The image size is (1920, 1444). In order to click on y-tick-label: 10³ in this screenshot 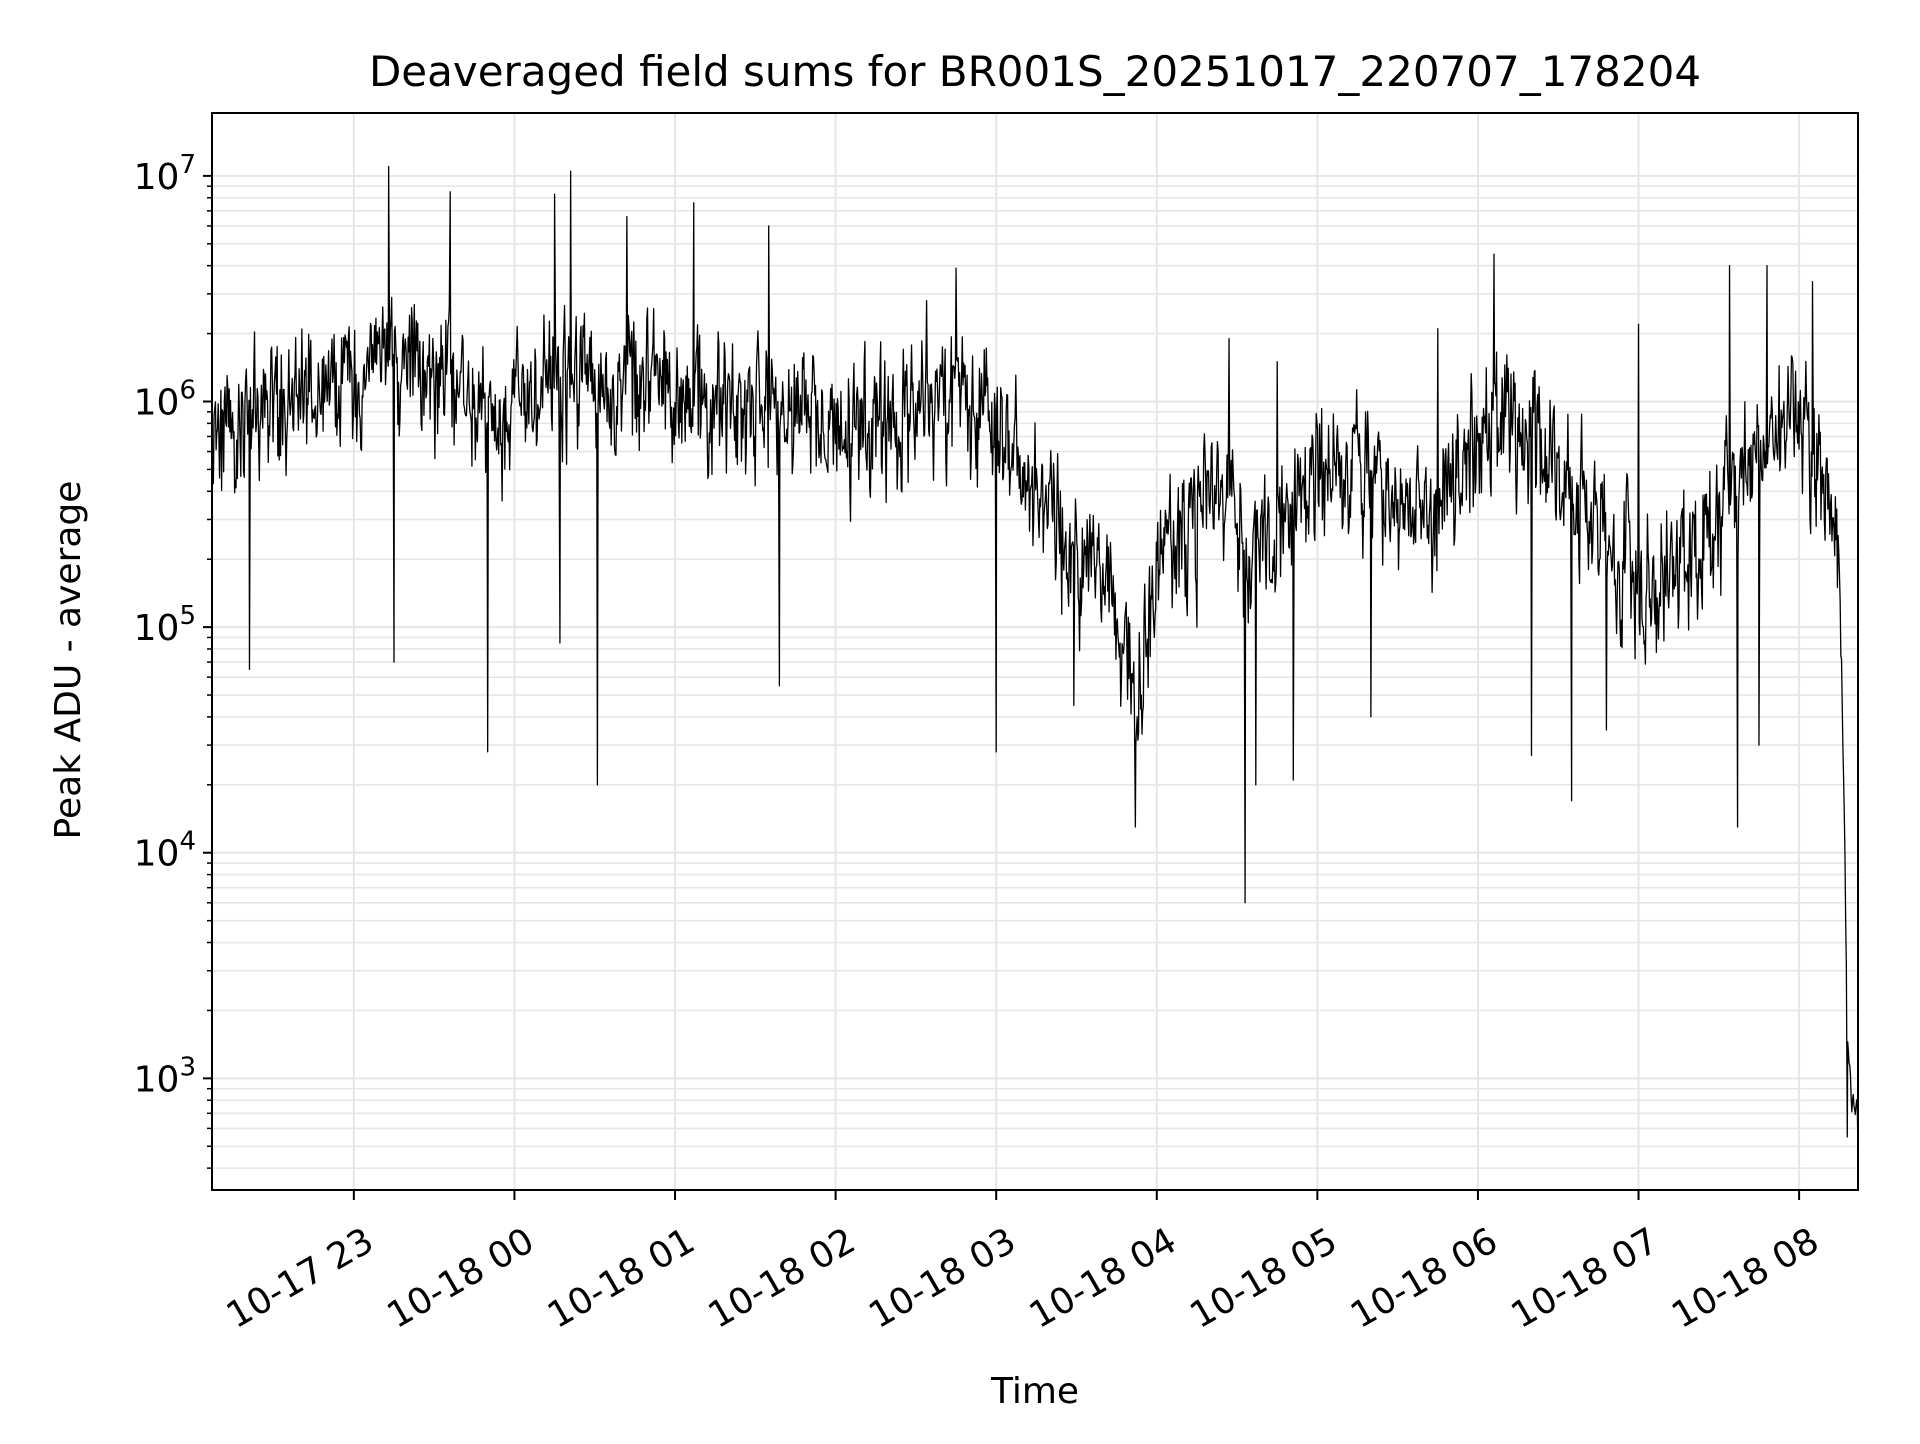, I will do `click(165, 1076)`.